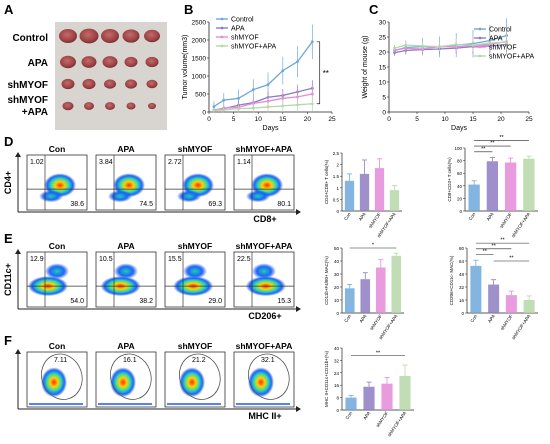 Image resolution: width=550 pixels, height=444 pixels. I want to click on quadrant-value-bottom-right: 69.3, so click(215, 204).